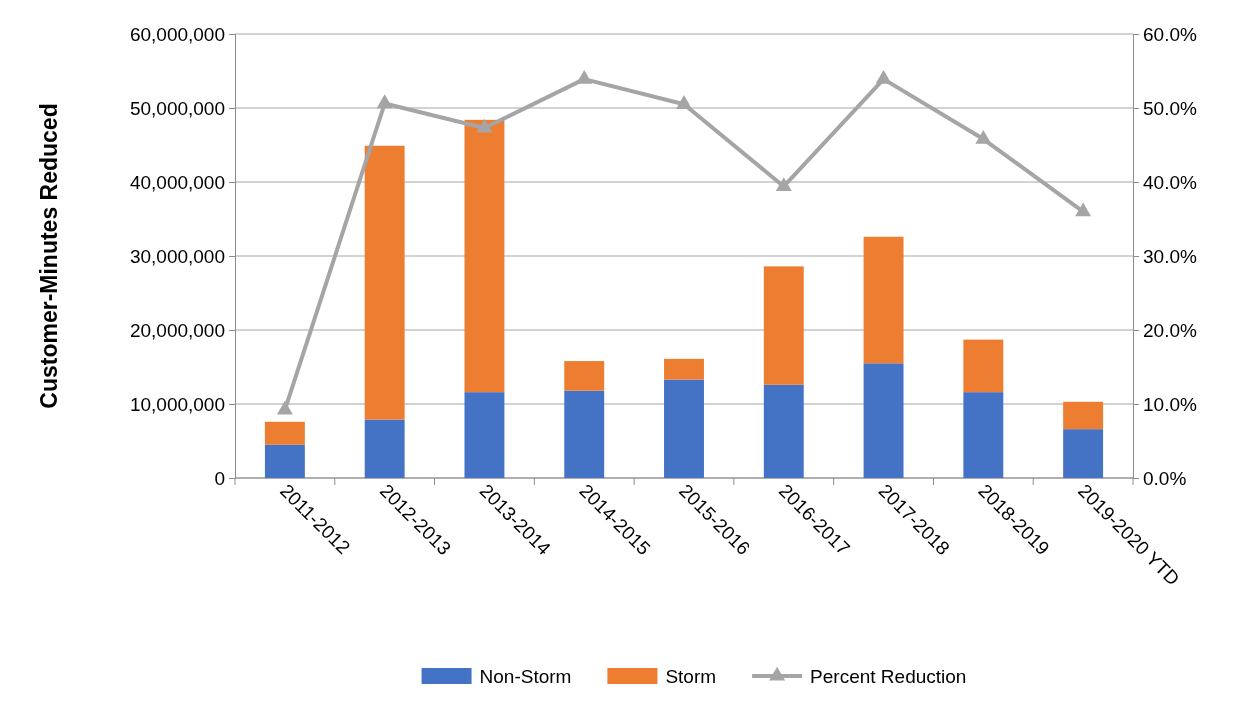 The height and width of the screenshot is (713, 1238). I want to click on y2-tick-label: 10.0%, so click(1170, 404).